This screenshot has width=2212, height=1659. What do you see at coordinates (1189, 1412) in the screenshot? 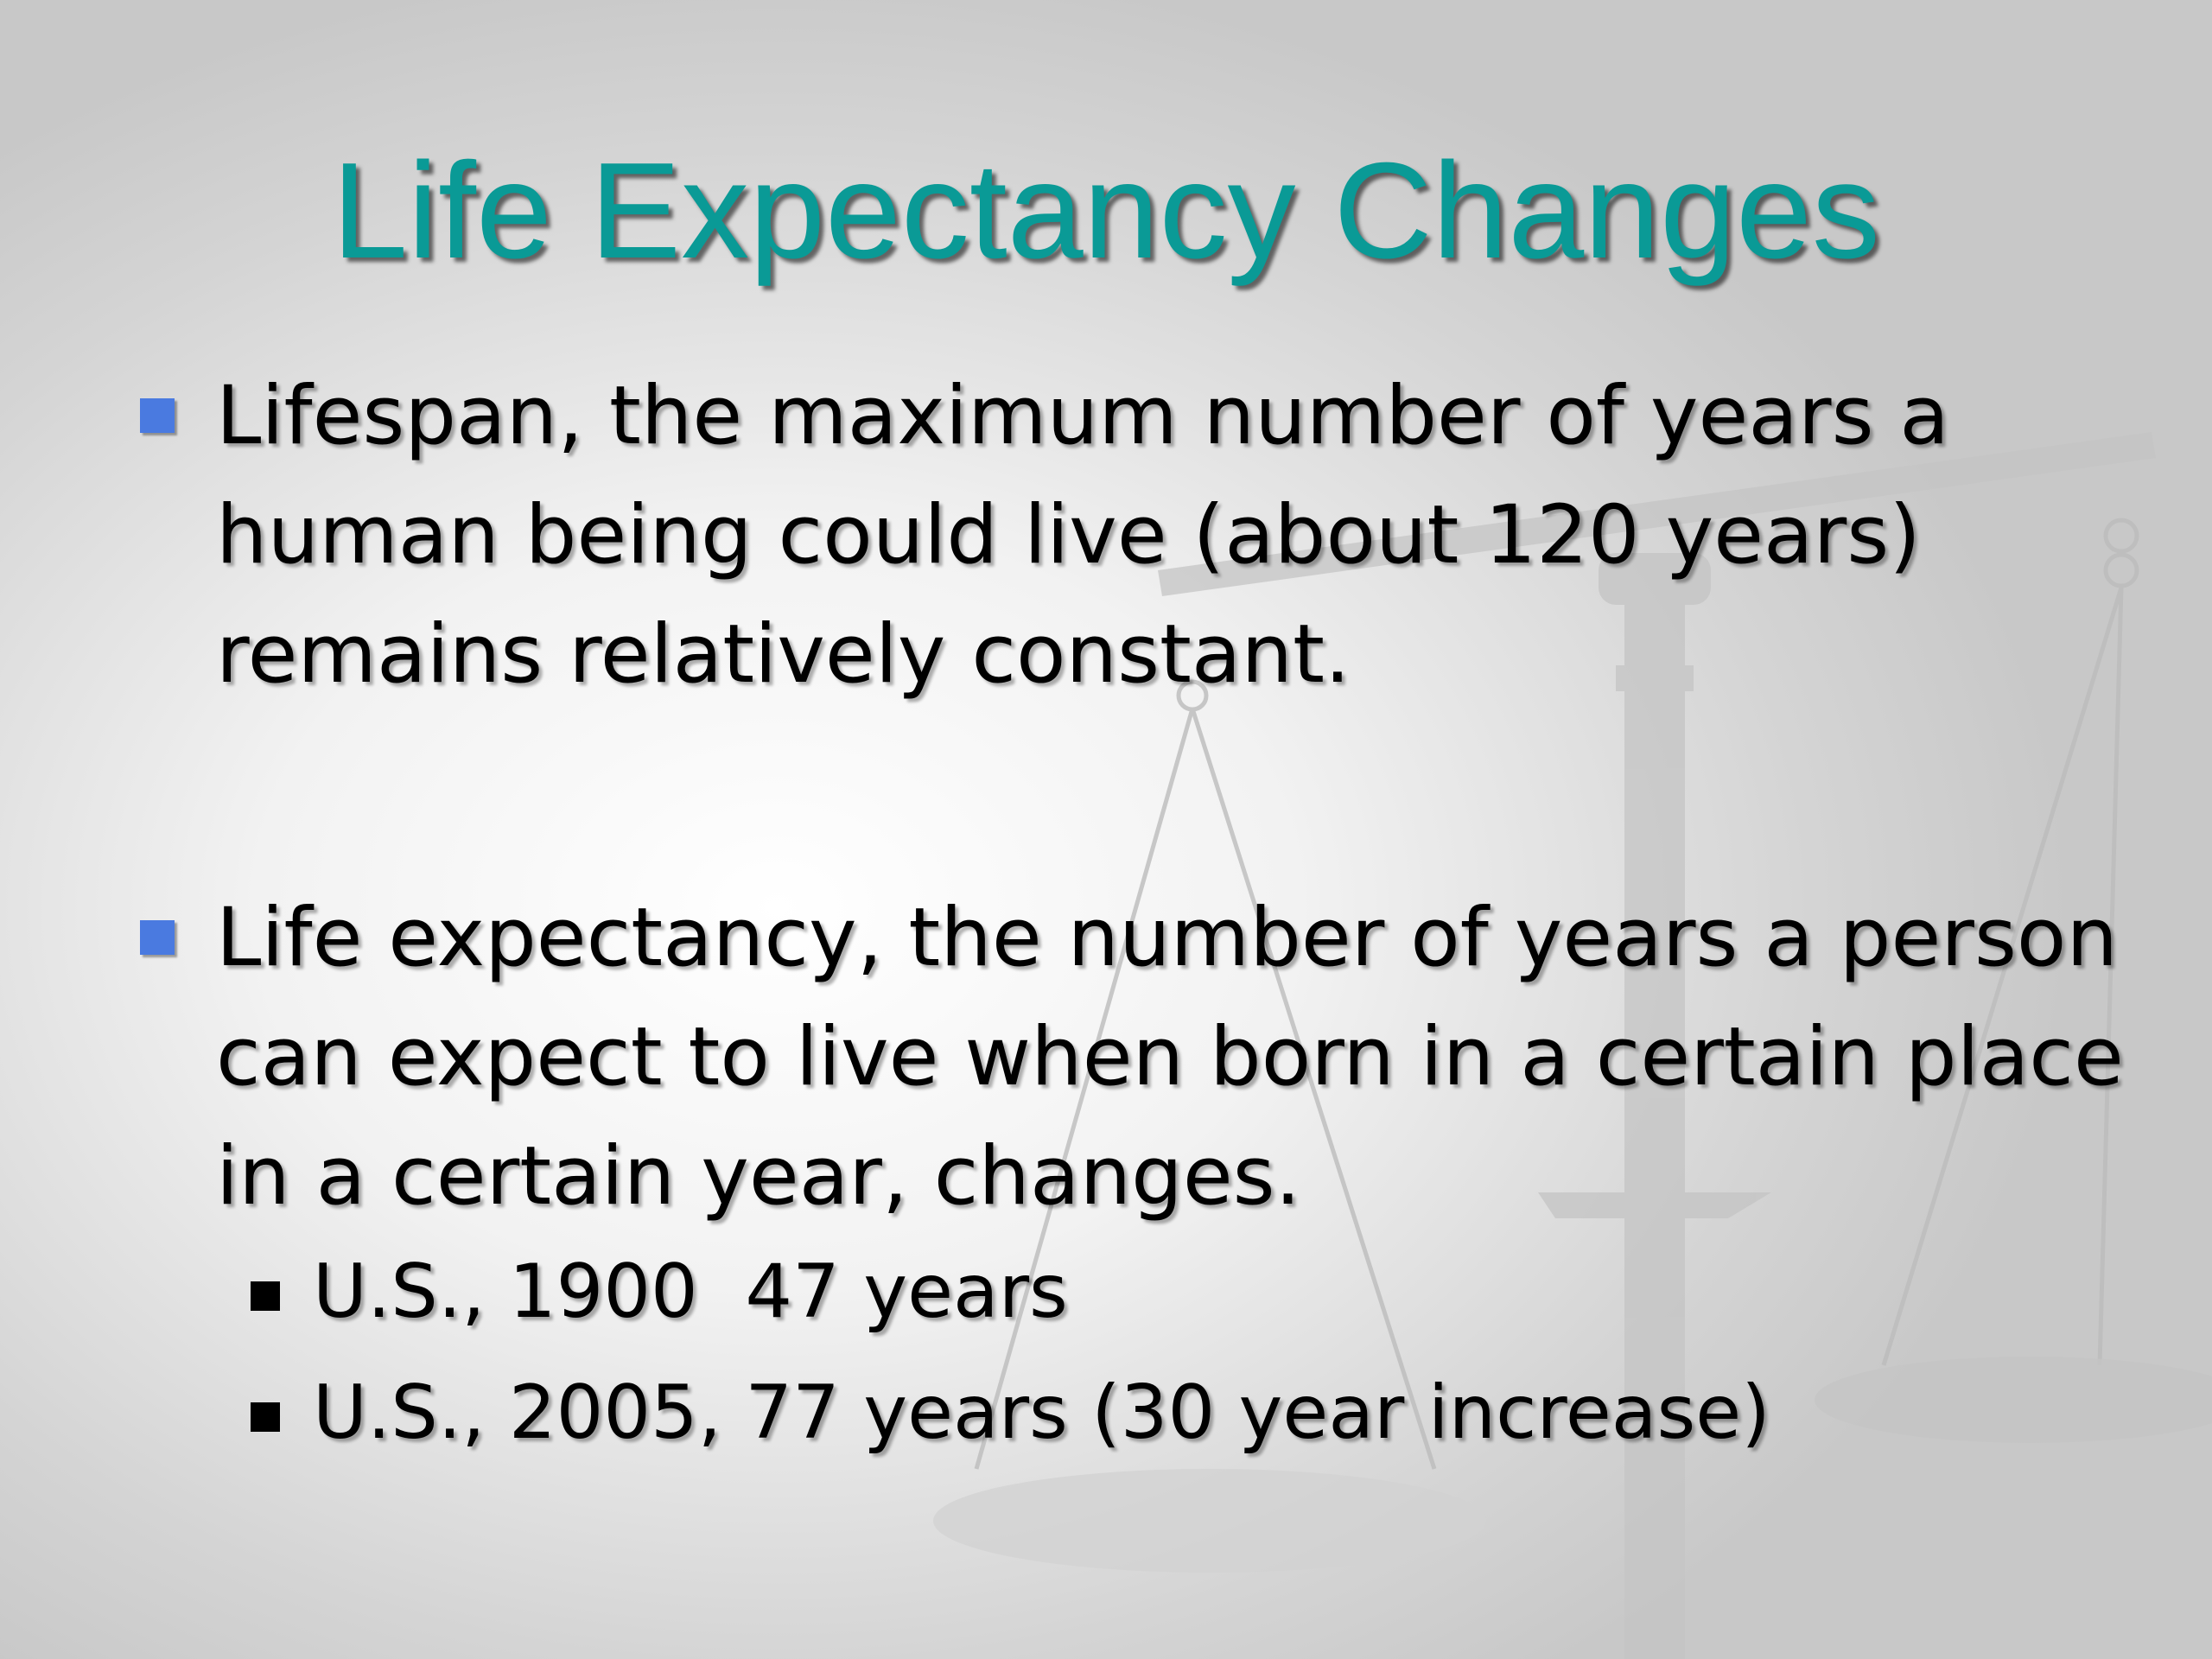
I see `sub-bullet: U.S., 2005, 77 years (30 year increase)` at bounding box center [1189, 1412].